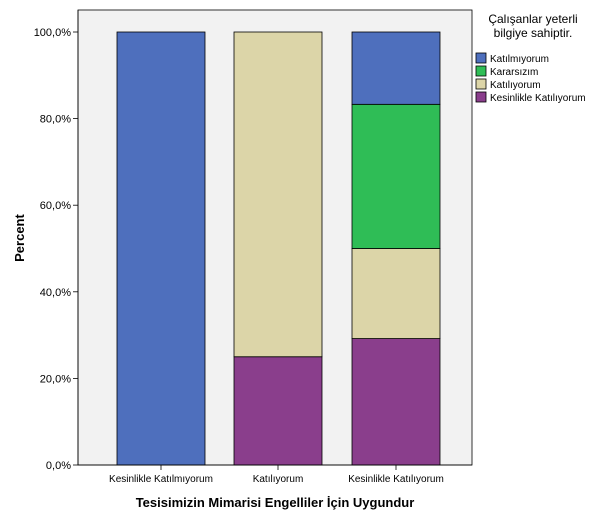 The width and height of the screenshot is (595, 519). Describe the element at coordinates (538, 98) in the screenshot. I see `legend-label: Kesinlikle Katılıyorum` at that location.